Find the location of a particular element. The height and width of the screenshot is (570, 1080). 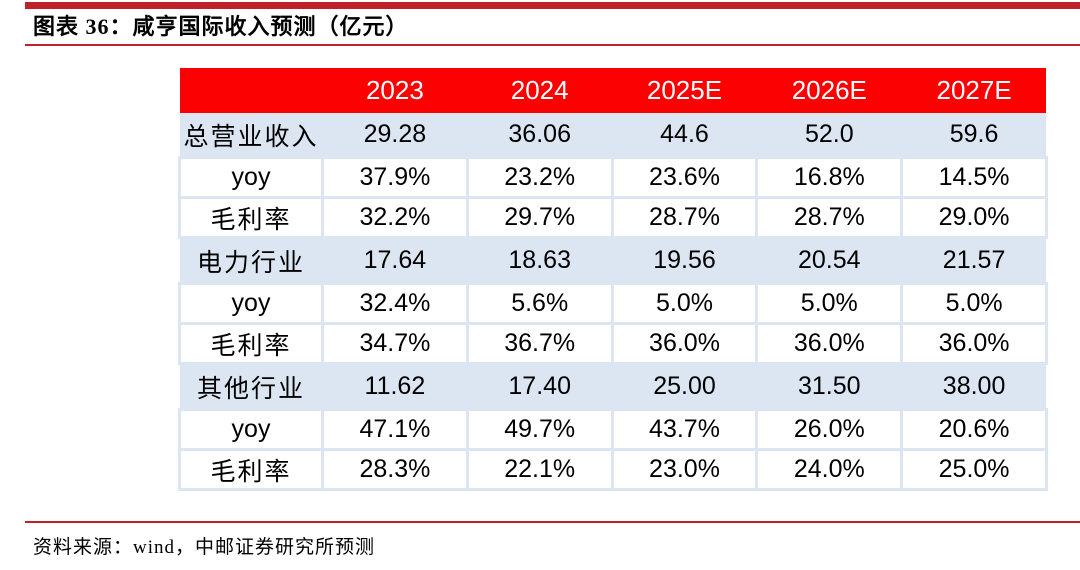

table-row: 其他行业 11.62 17.40 25.00 31.50 38.00 is located at coordinates (613, 386).